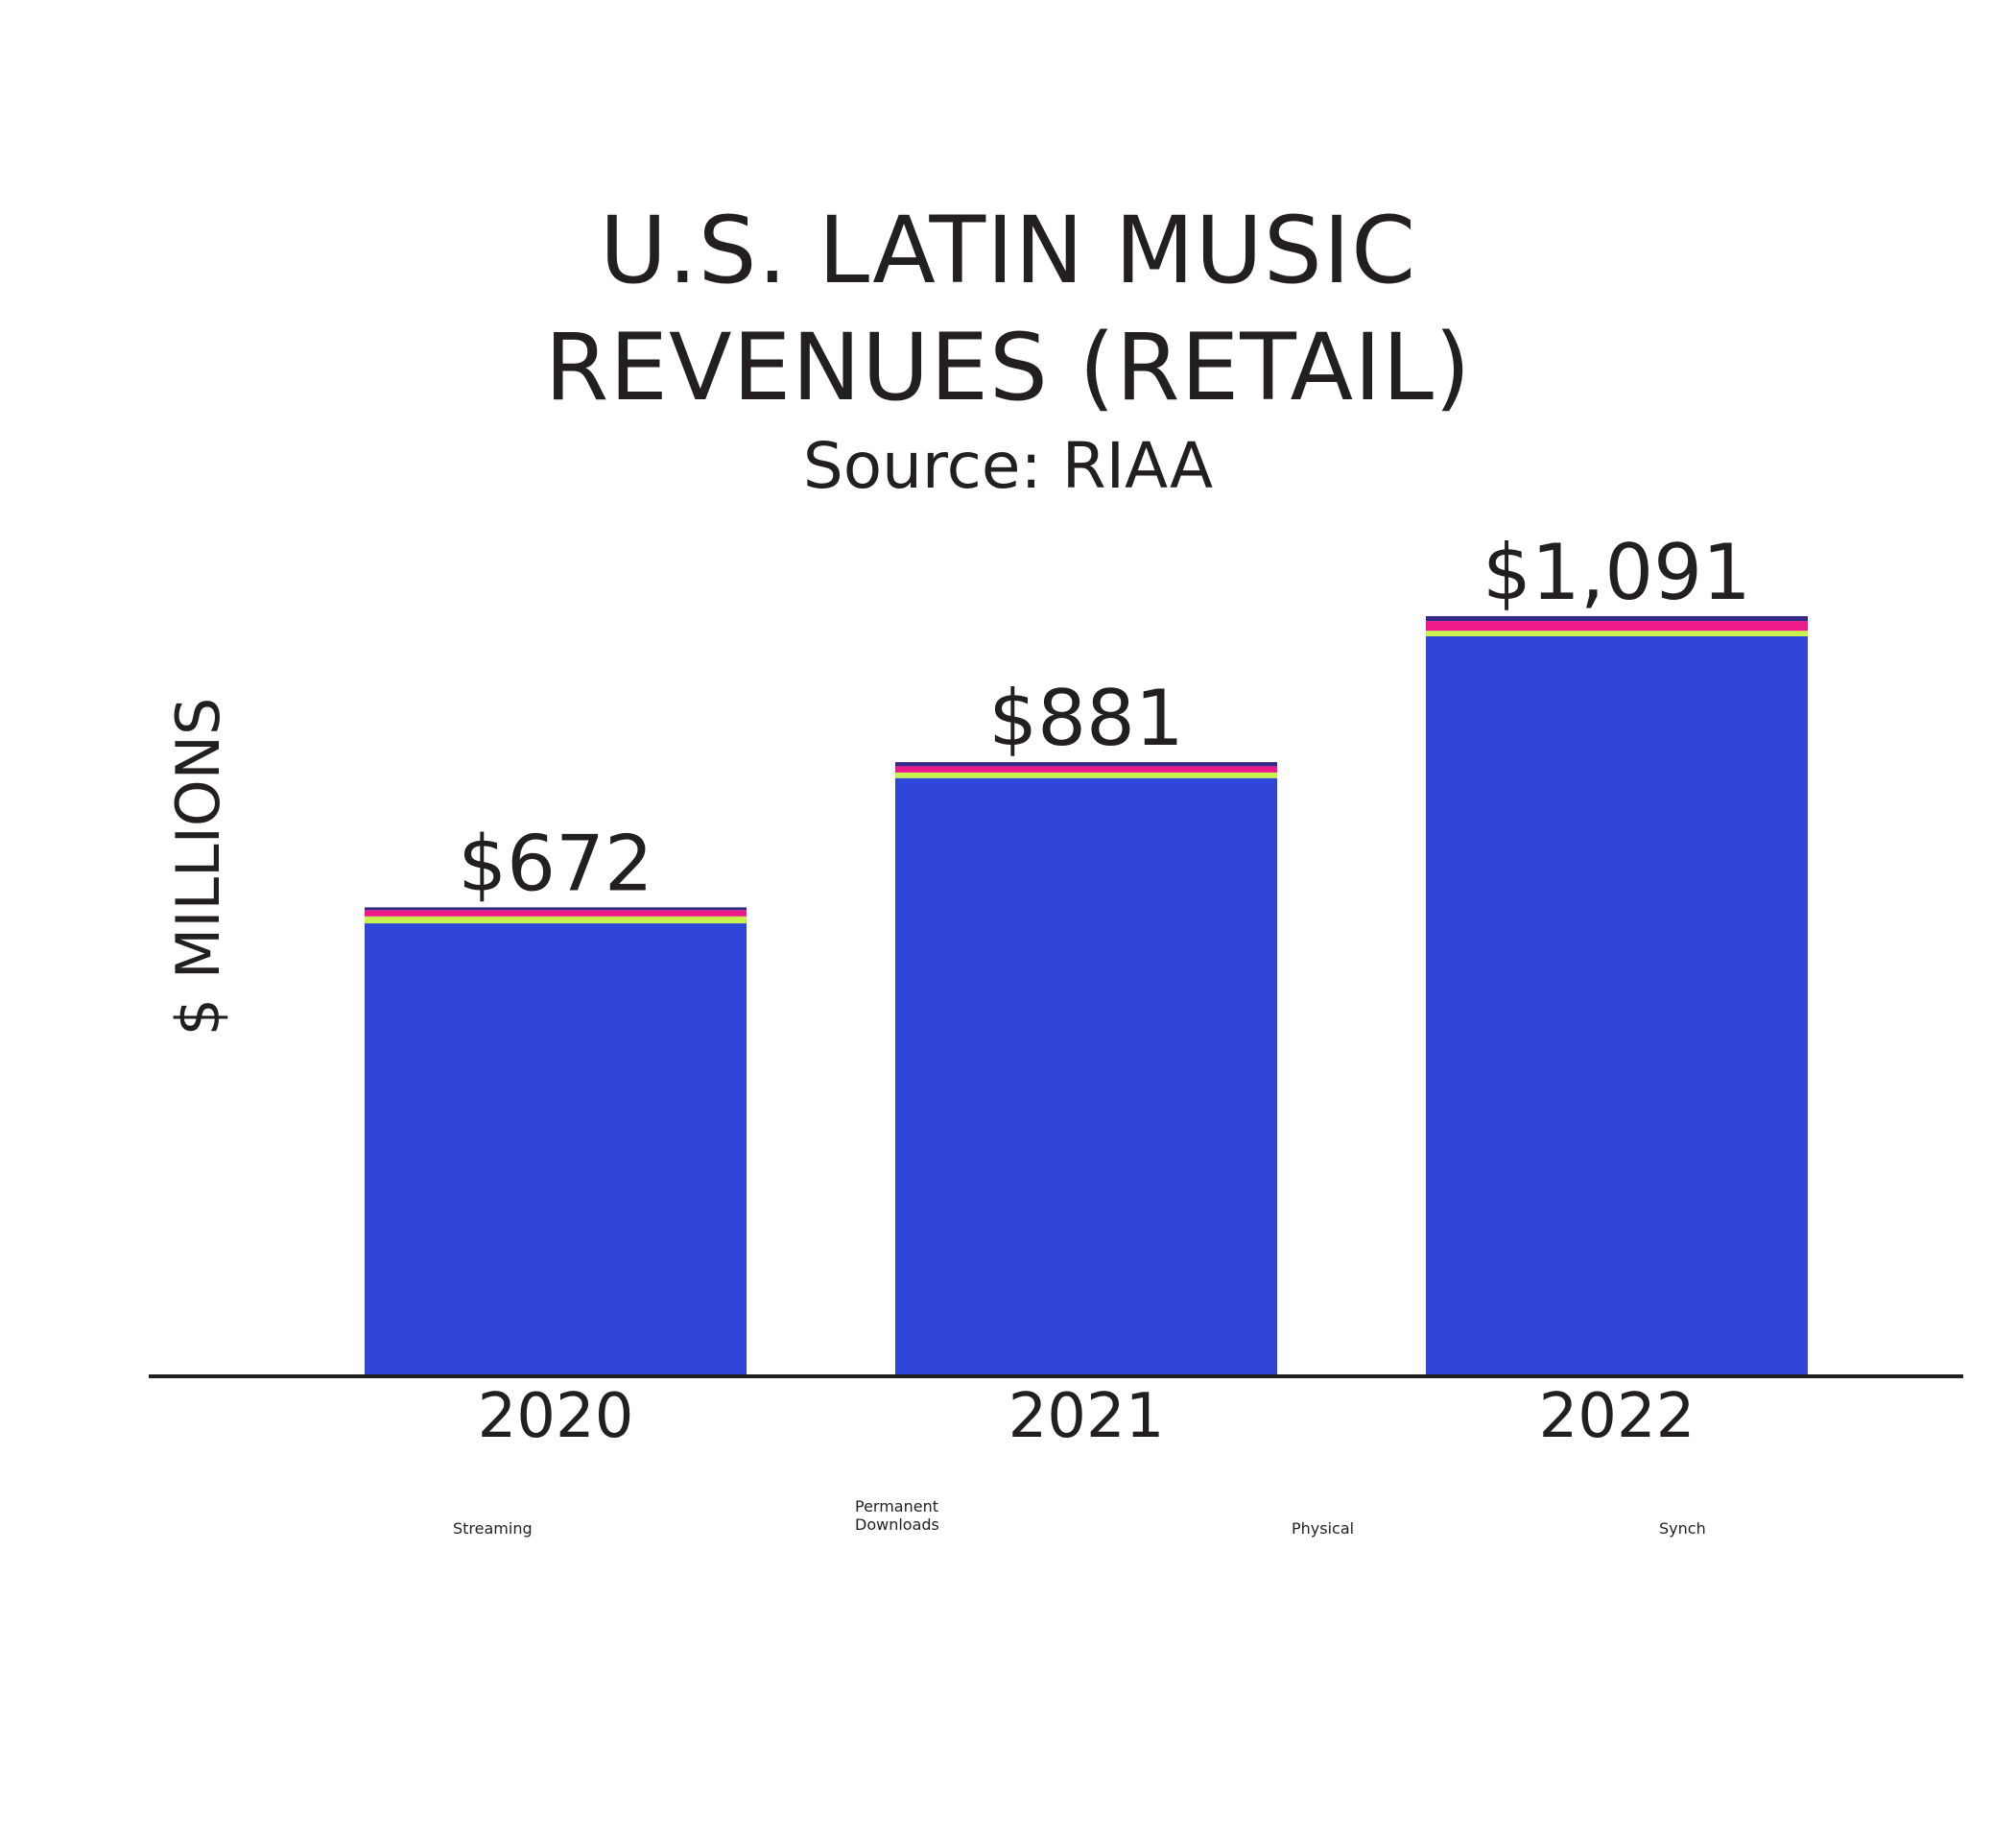 Image resolution: width=2016 pixels, height=1837 pixels. What do you see at coordinates (1616, 572) in the screenshot?
I see `total-label-2022: $1,091` at bounding box center [1616, 572].